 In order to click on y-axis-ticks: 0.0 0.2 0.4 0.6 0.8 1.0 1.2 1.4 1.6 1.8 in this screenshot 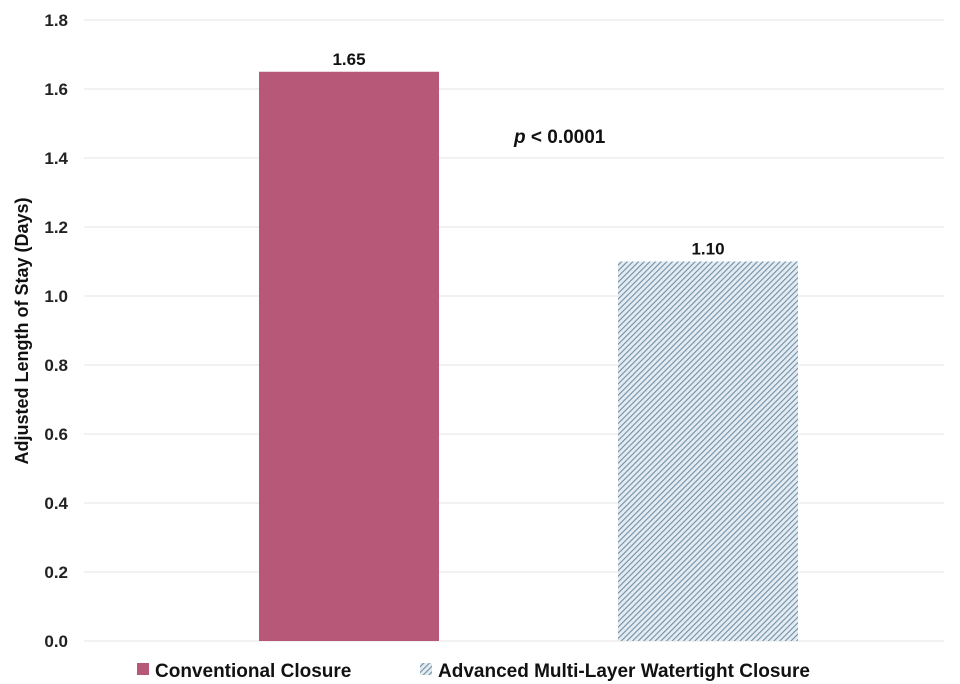, I will do `click(56, 331)`.